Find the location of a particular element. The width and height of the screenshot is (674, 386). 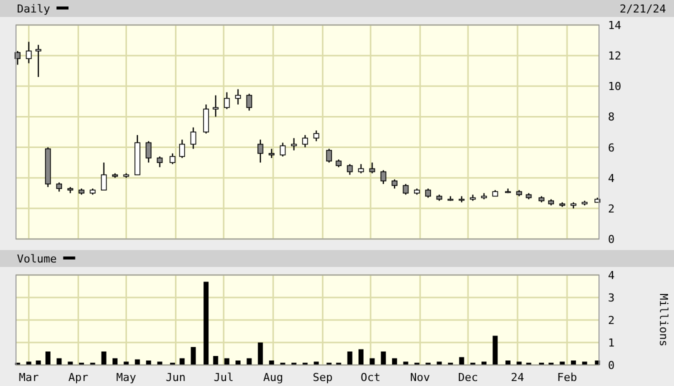

x-tick-label: Apr is located at coordinates (78, 377).